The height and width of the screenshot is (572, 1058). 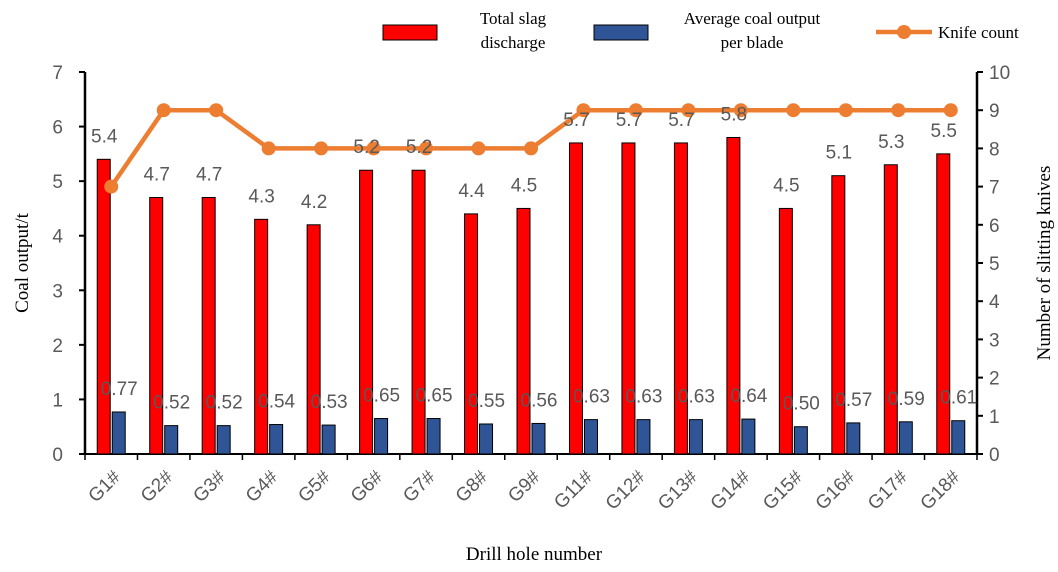 I want to click on legend-swatch-avg-output, so click(x=621, y=32).